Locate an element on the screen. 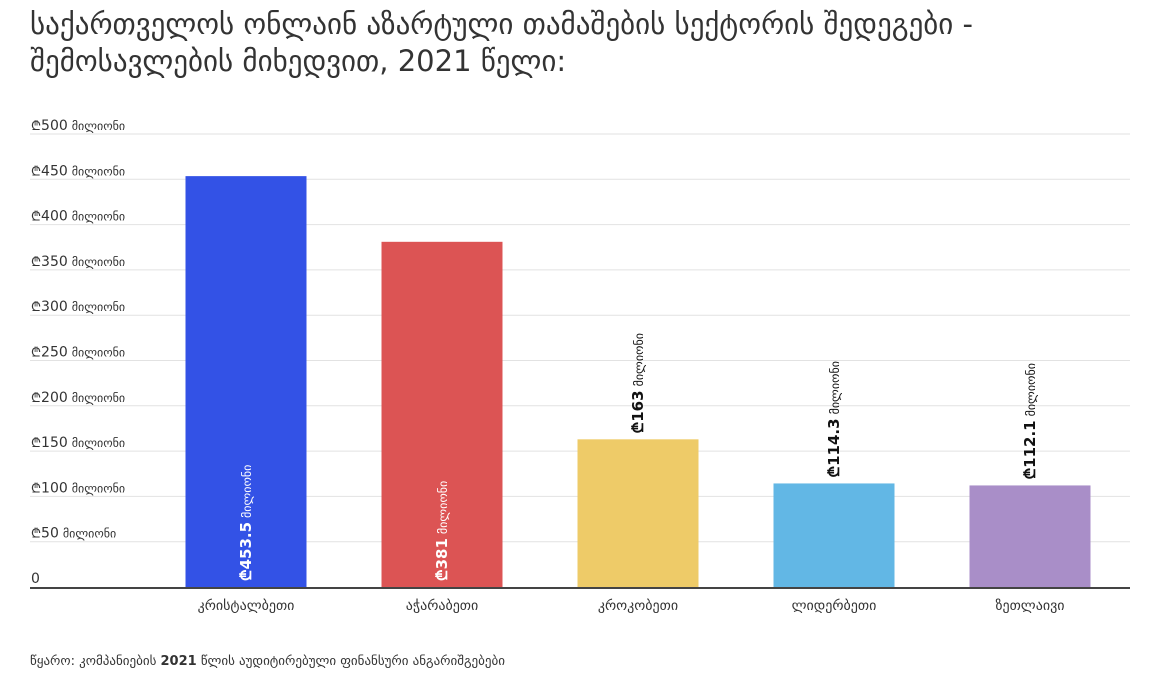 This screenshot has width=1150, height=692. y-tick-number: 500 is located at coordinates (54, 126).